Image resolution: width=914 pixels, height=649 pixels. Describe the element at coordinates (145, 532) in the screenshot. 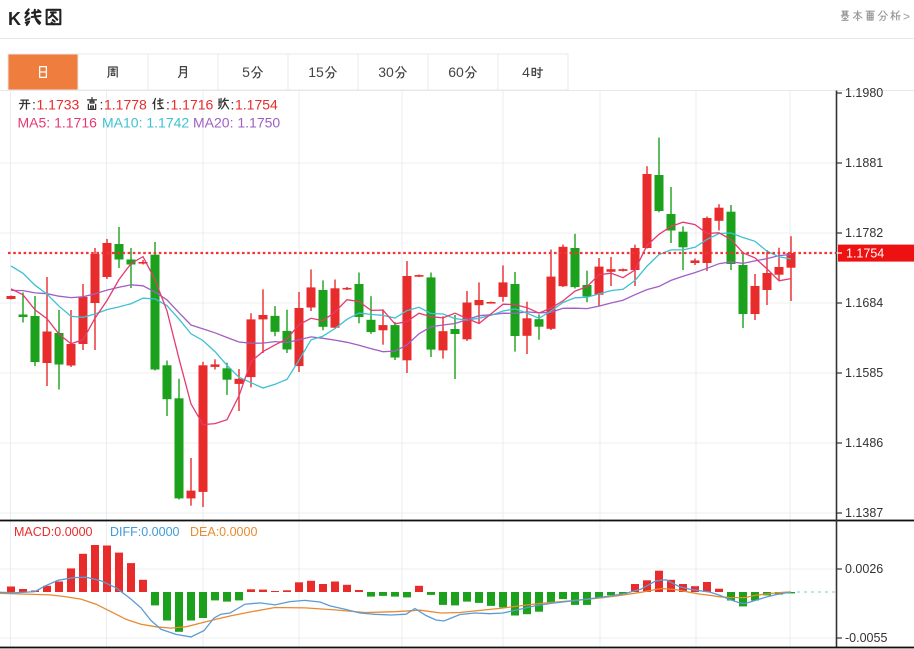

I see `svg-text: DIFF:0.0000` at that location.